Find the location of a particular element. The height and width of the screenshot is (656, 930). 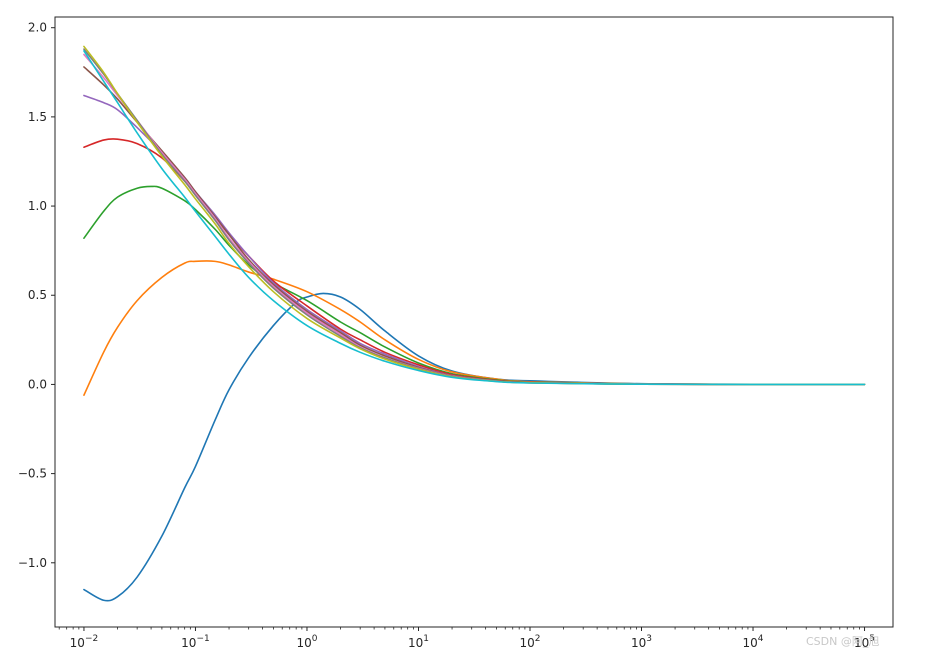

y-axis: −1.0 −0.5 0.0 0.5 1.0 1.5 2.0 is located at coordinates (36, 295).